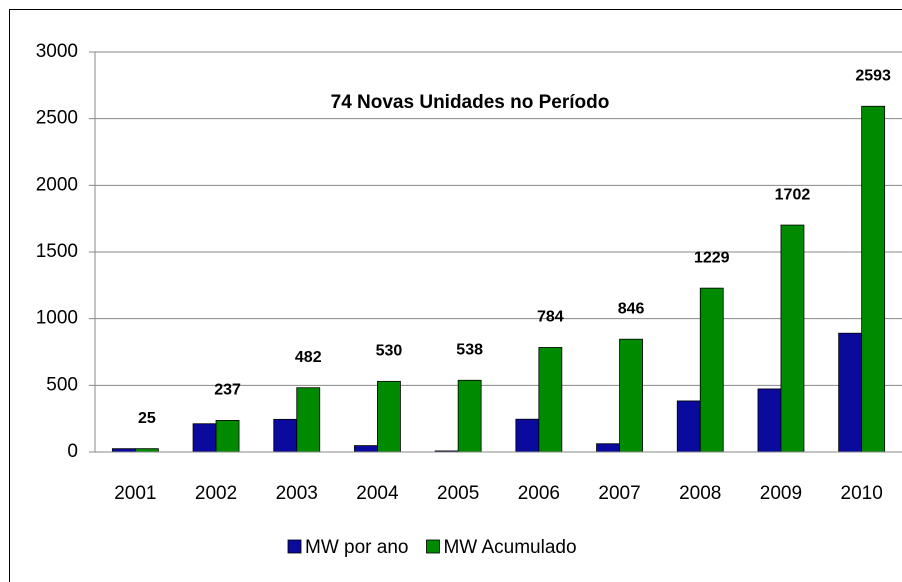  Describe the element at coordinates (550, 317) in the screenshot. I see `data-label: 784` at that location.